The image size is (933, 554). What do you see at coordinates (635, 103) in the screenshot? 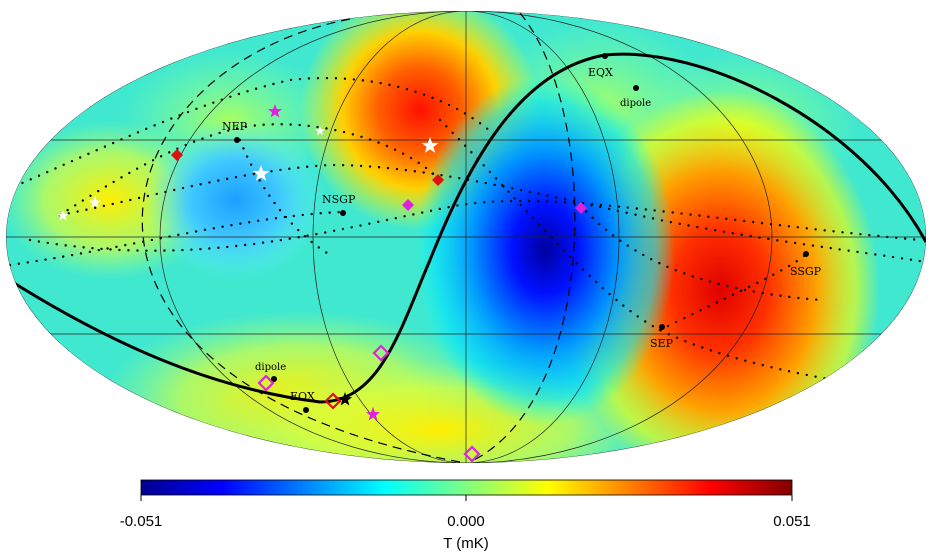
I see `label-dipole-top: dipole` at bounding box center [635, 103].